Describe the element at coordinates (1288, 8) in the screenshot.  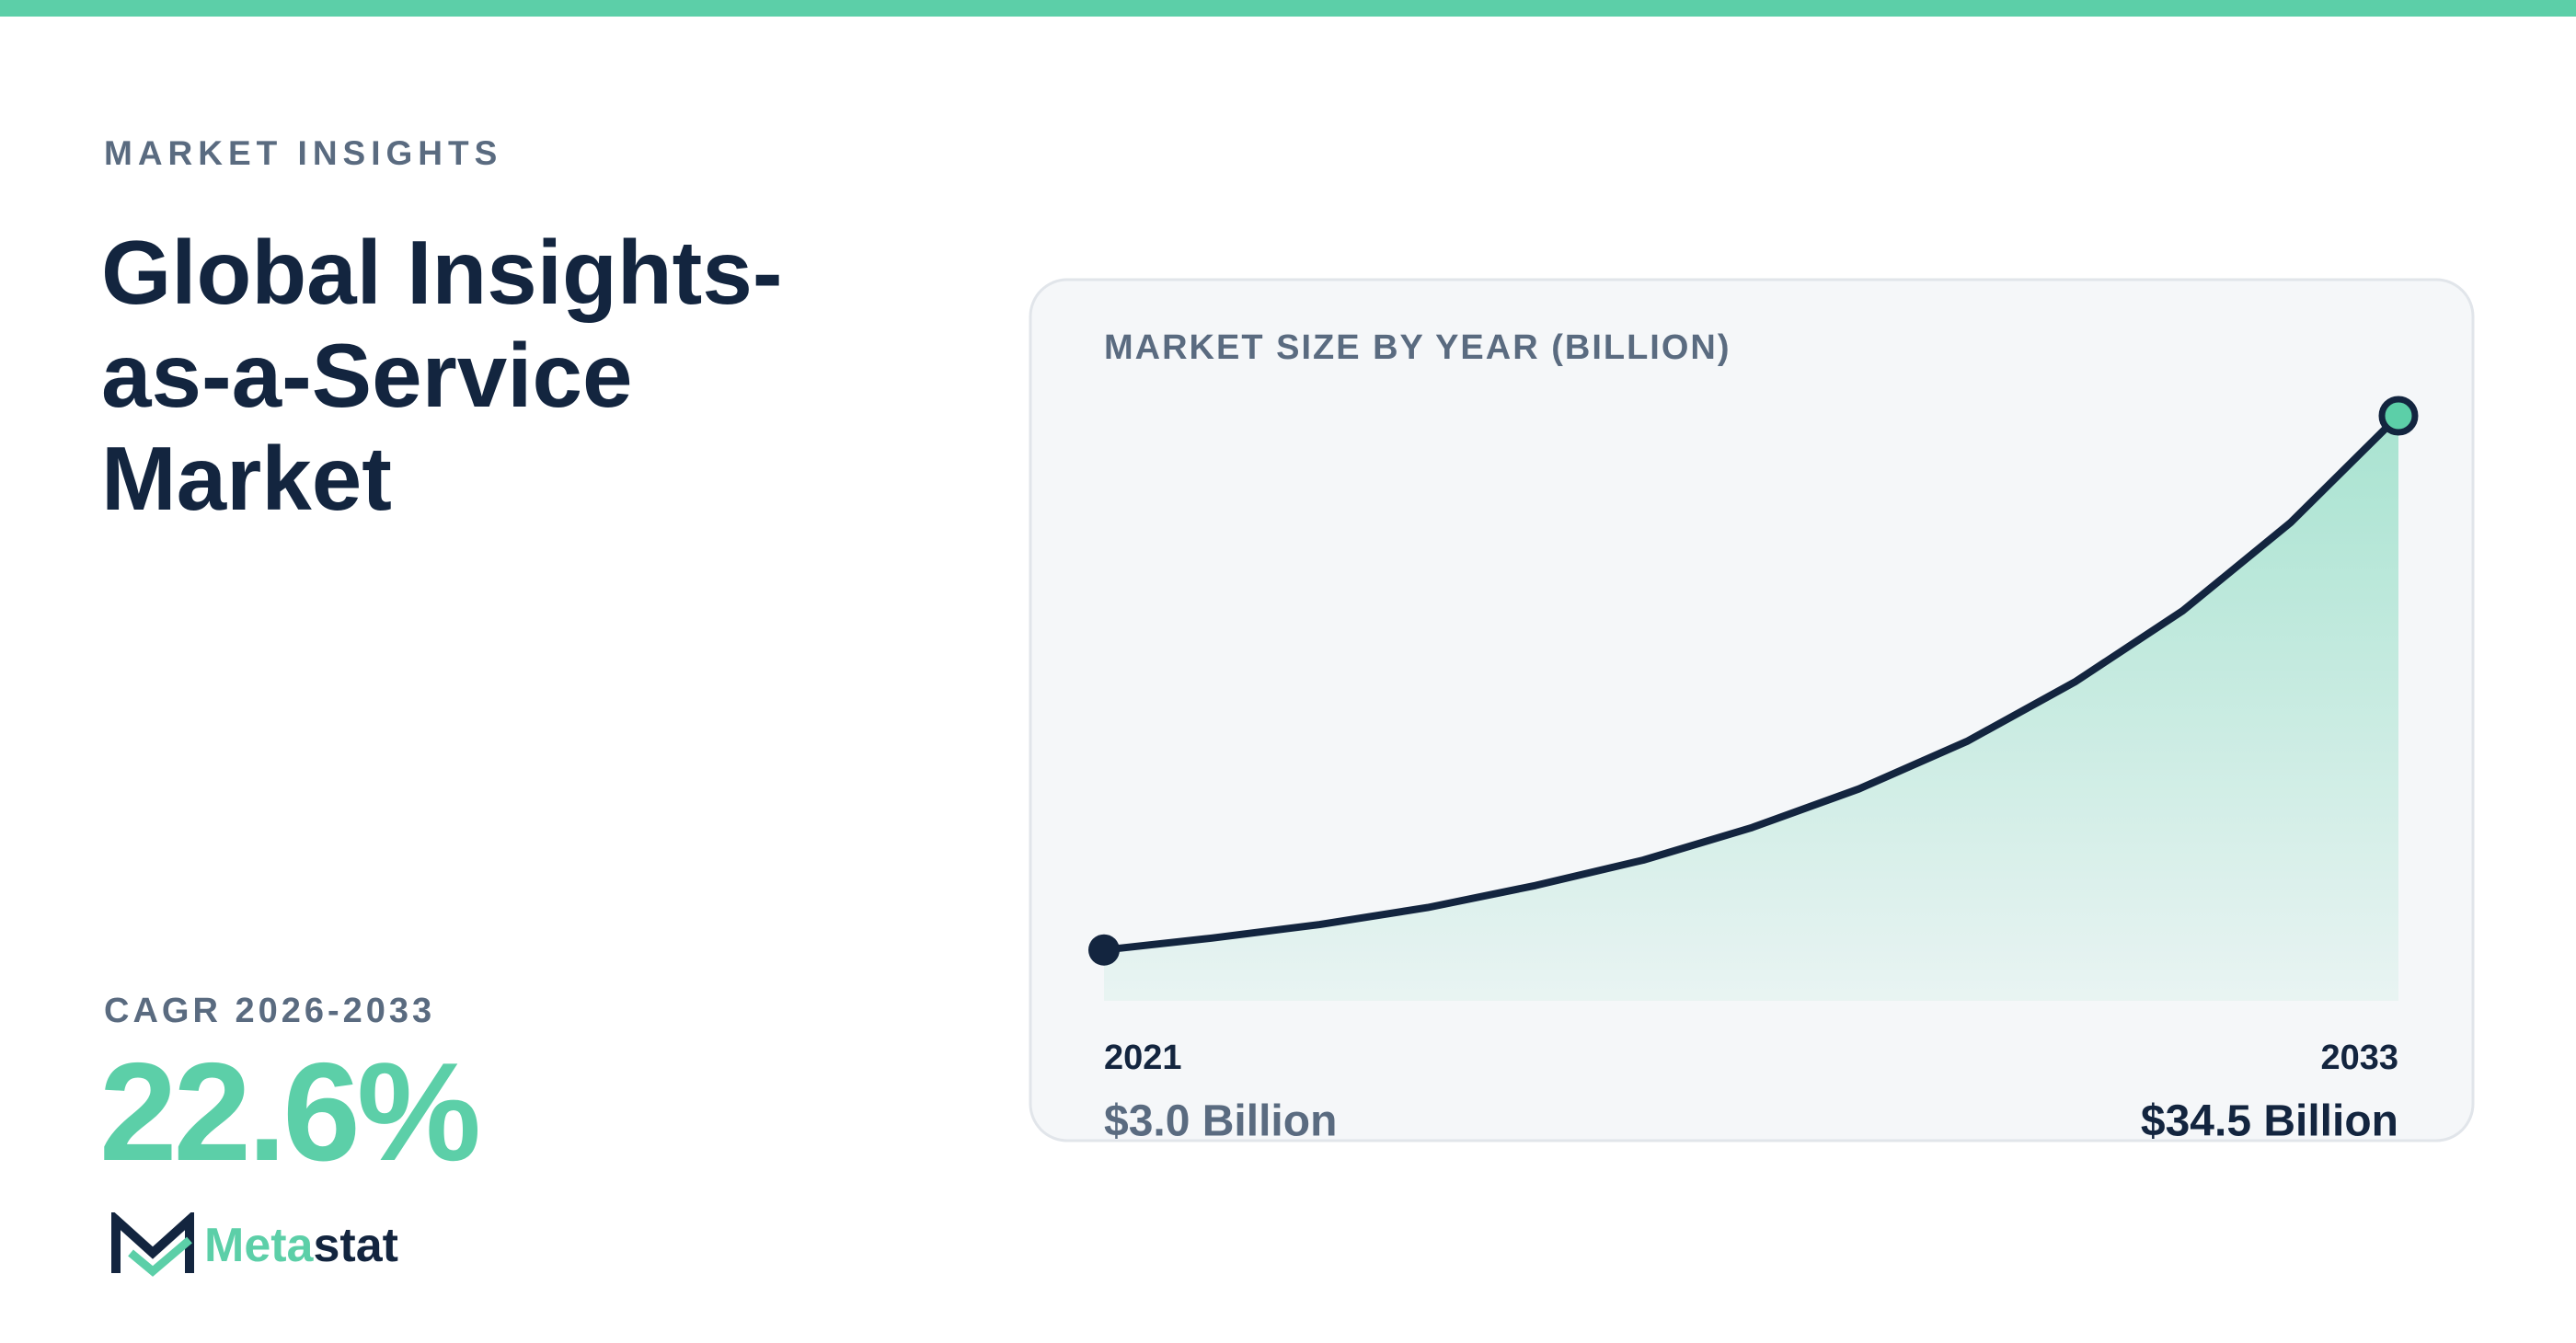
I see `top-bar` at that location.